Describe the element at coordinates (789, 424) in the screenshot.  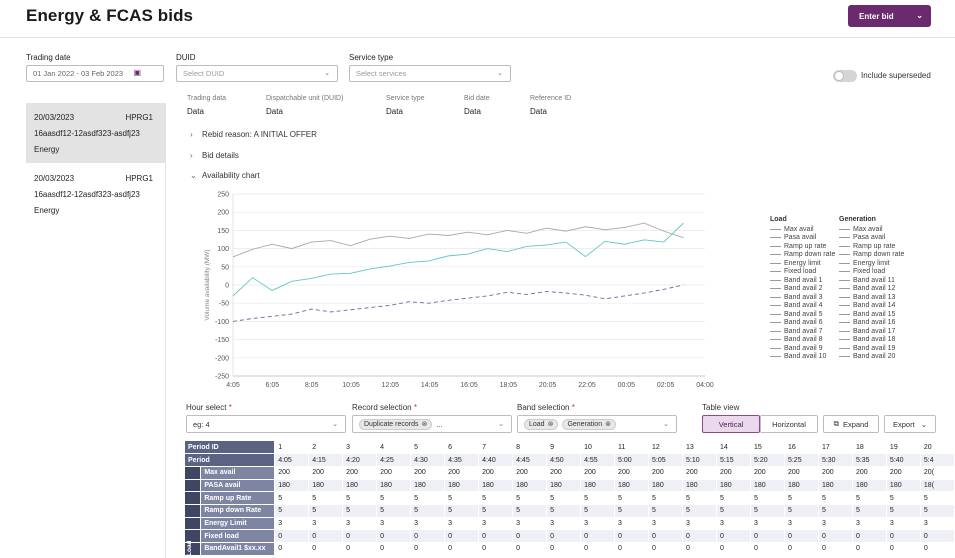
I see `horizontal-view-button: Horizontal` at that location.